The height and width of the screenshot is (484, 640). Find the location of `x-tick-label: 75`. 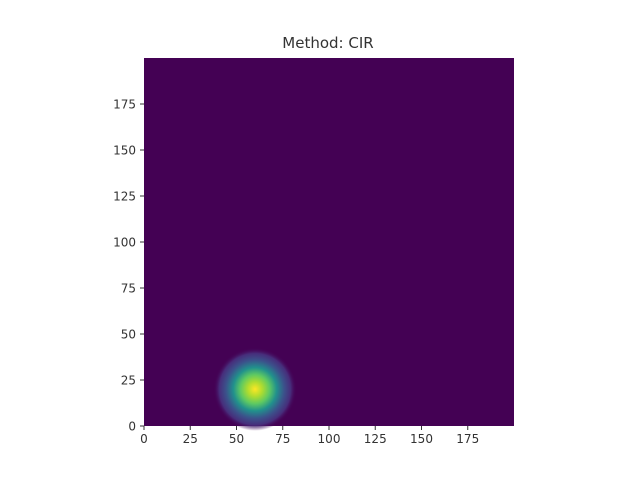

x-tick-label: 75 is located at coordinates (282, 439).